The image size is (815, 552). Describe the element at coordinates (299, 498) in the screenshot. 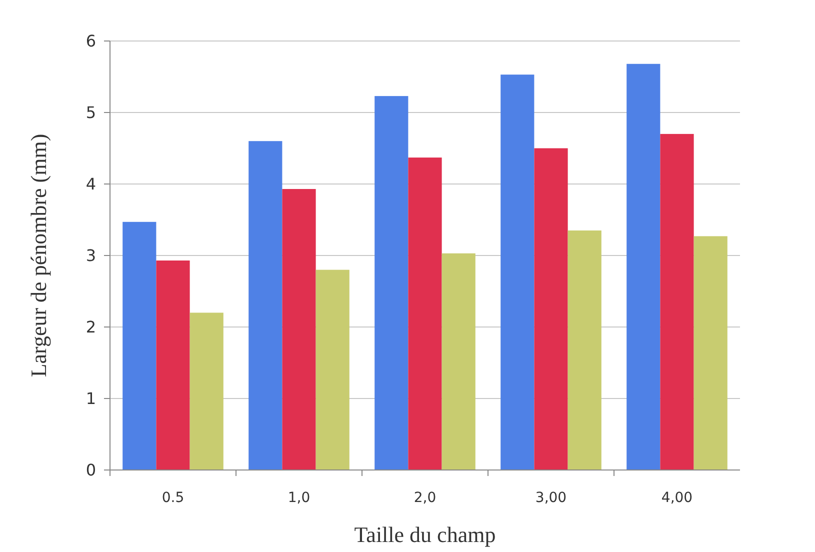

I see `x-tick-label: 1,0` at that location.